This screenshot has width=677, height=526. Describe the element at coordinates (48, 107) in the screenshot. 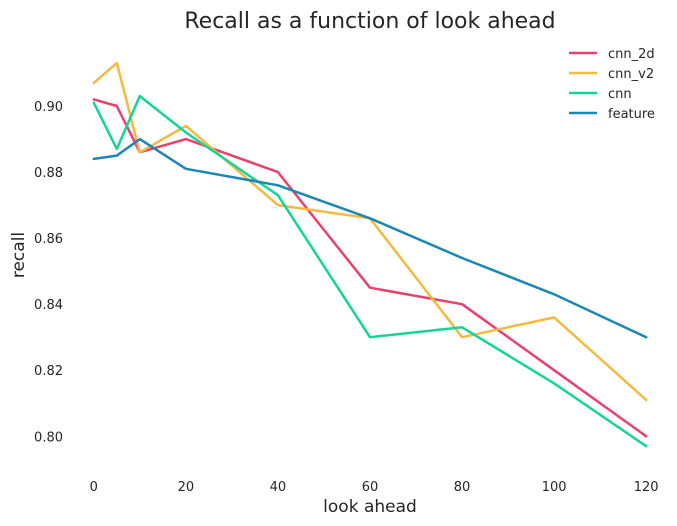

I see `y-tick-label: 0.90` at that location.